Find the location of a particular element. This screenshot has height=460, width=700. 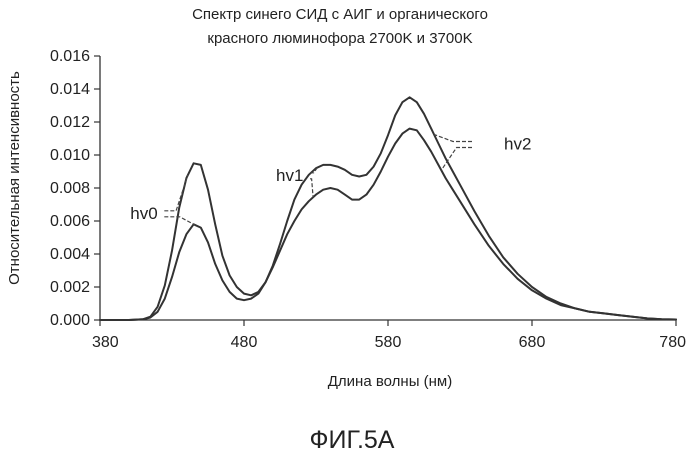

y-tick-label: 0.004 is located at coordinates (70, 254).